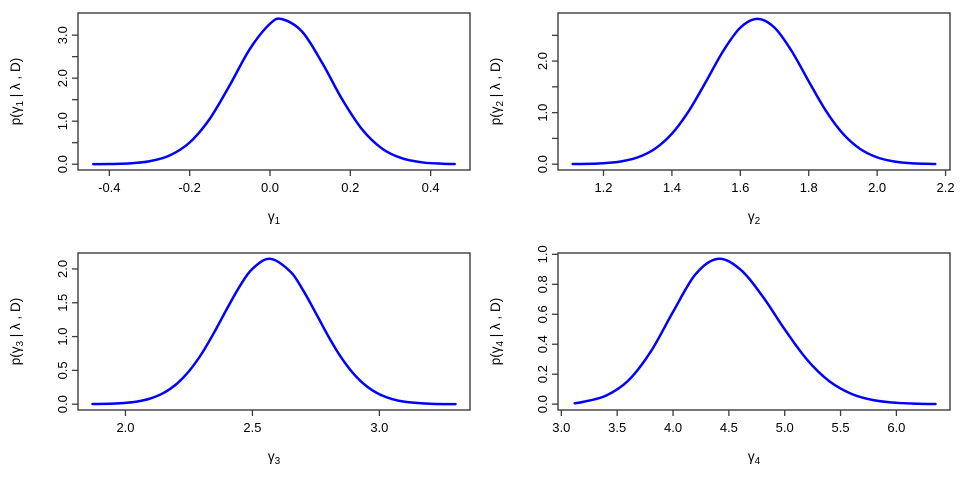 The width and height of the screenshot is (960, 480). I want to click on y-tick-label: 0.5, so click(62, 370).